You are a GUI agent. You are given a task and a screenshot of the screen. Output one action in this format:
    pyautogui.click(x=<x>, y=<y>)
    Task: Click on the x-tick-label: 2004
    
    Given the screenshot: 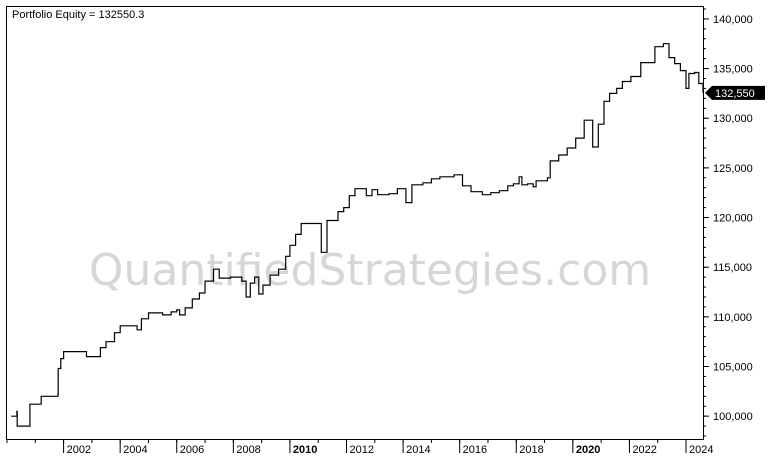 What is the action you would take?
    pyautogui.click(x=135, y=450)
    